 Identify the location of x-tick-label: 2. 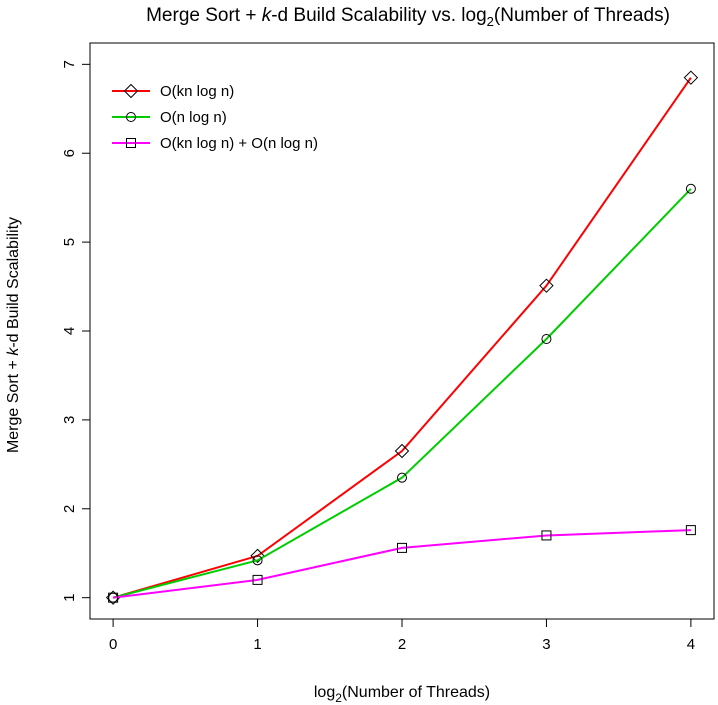
(402, 644).